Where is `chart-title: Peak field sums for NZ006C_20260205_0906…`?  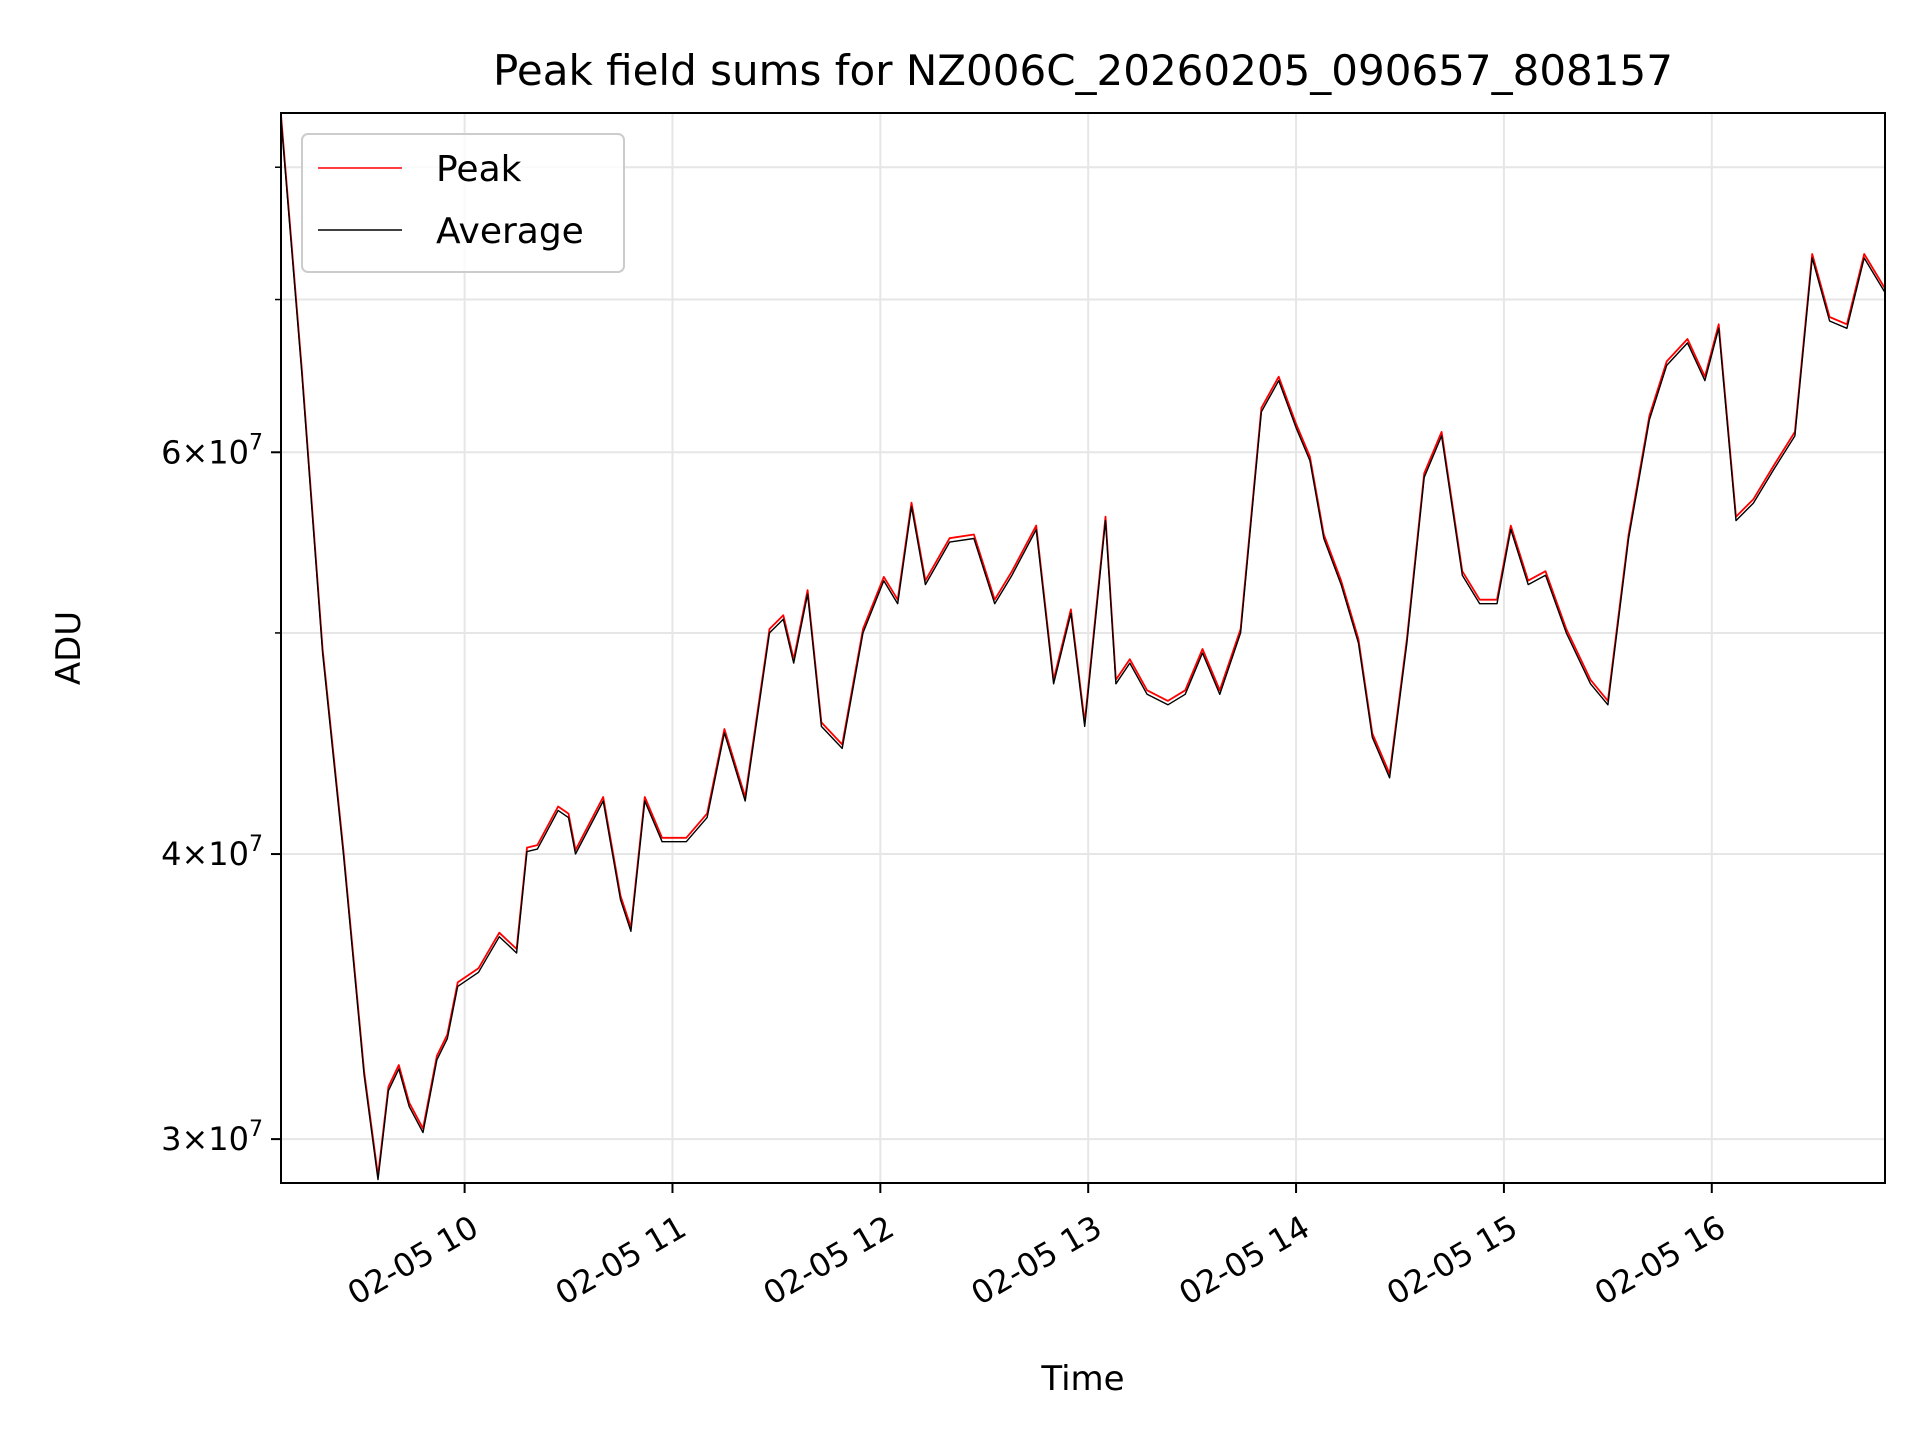 chart-title: Peak field sums for NZ006C_20260205_0906… is located at coordinates (1083, 70).